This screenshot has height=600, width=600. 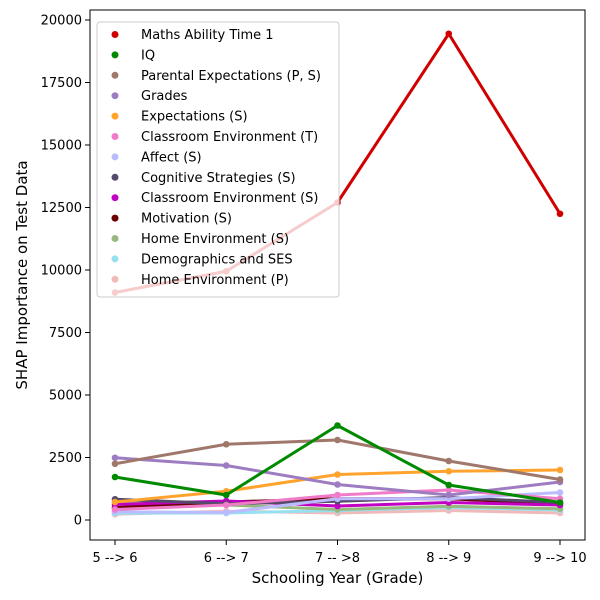 I want to click on x-axis-label: Schooling Year (Grade), so click(x=338, y=578).